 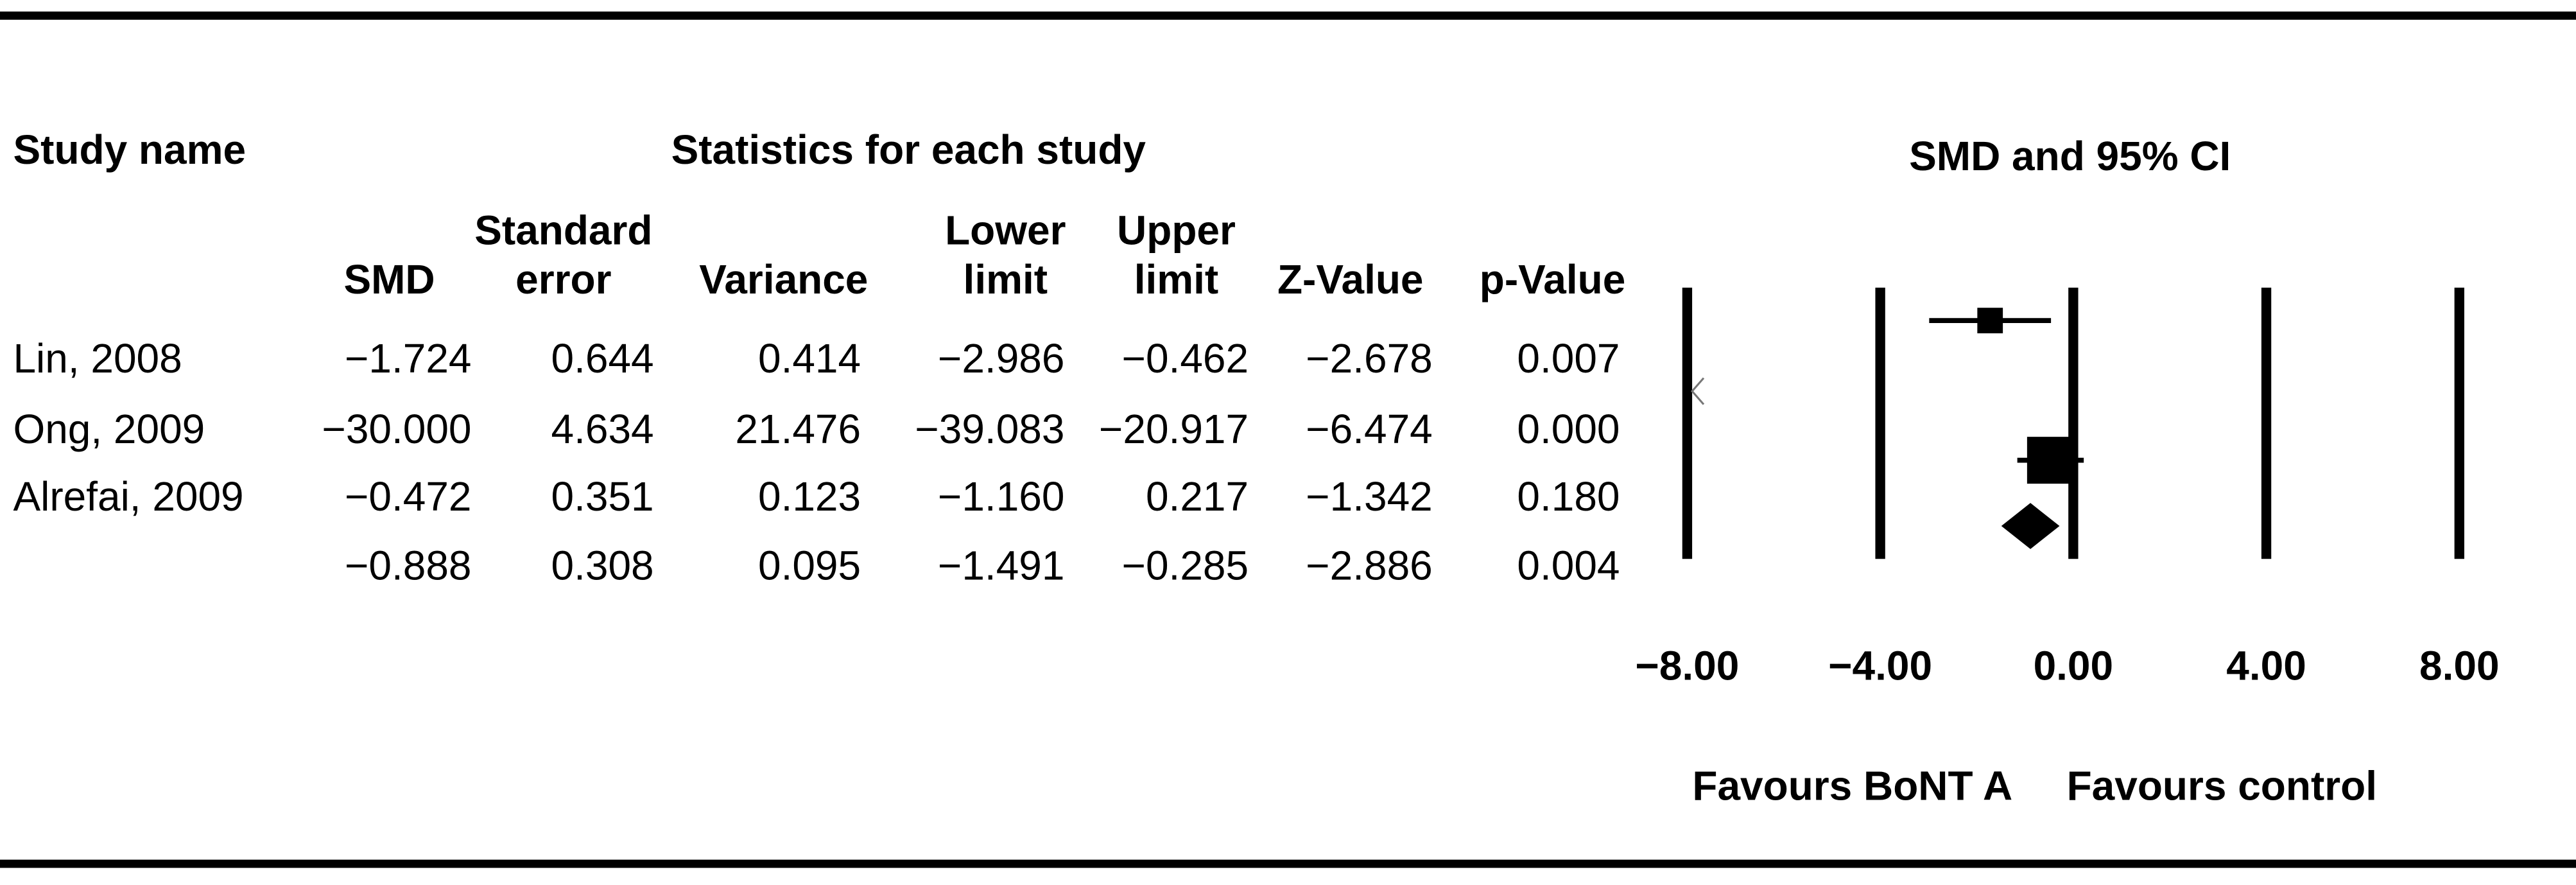 I want to click on favours-left-label: Favours BoNT A, so click(x=1852, y=785).